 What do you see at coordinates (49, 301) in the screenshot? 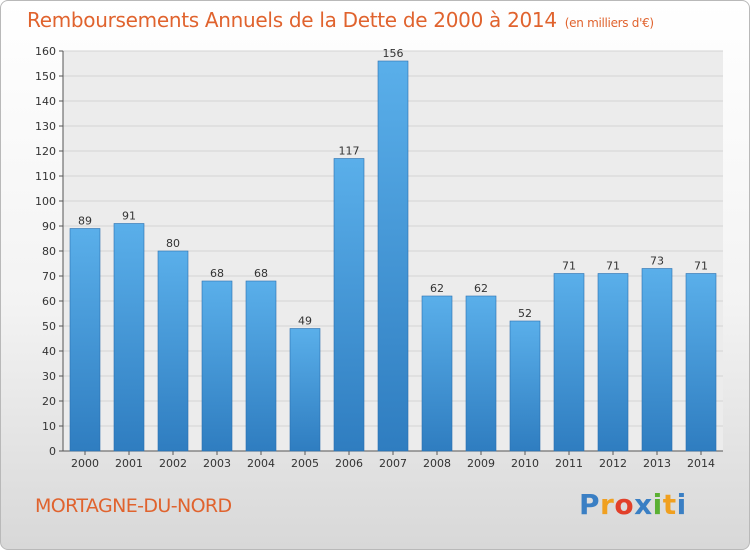
I see `y-tick-label: 60` at bounding box center [49, 301].